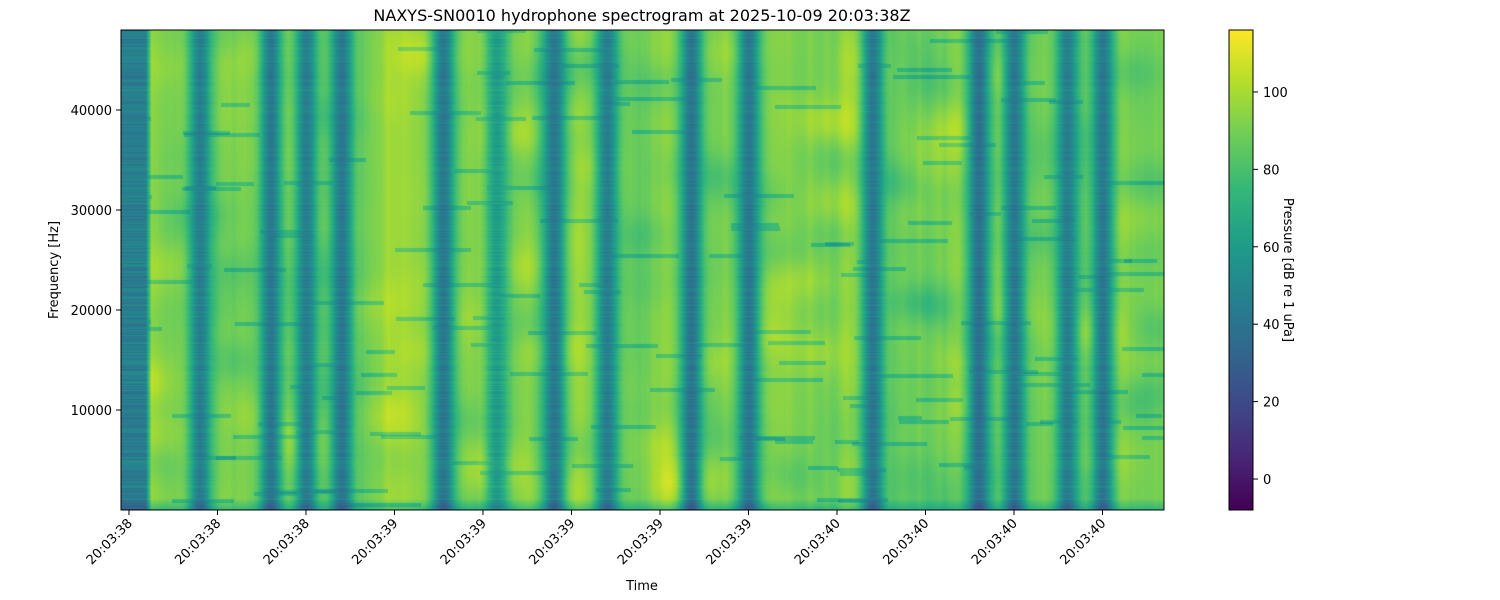 This screenshot has height=600, width=1500. What do you see at coordinates (641, 586) in the screenshot?
I see `x-axis-label: Time` at bounding box center [641, 586].